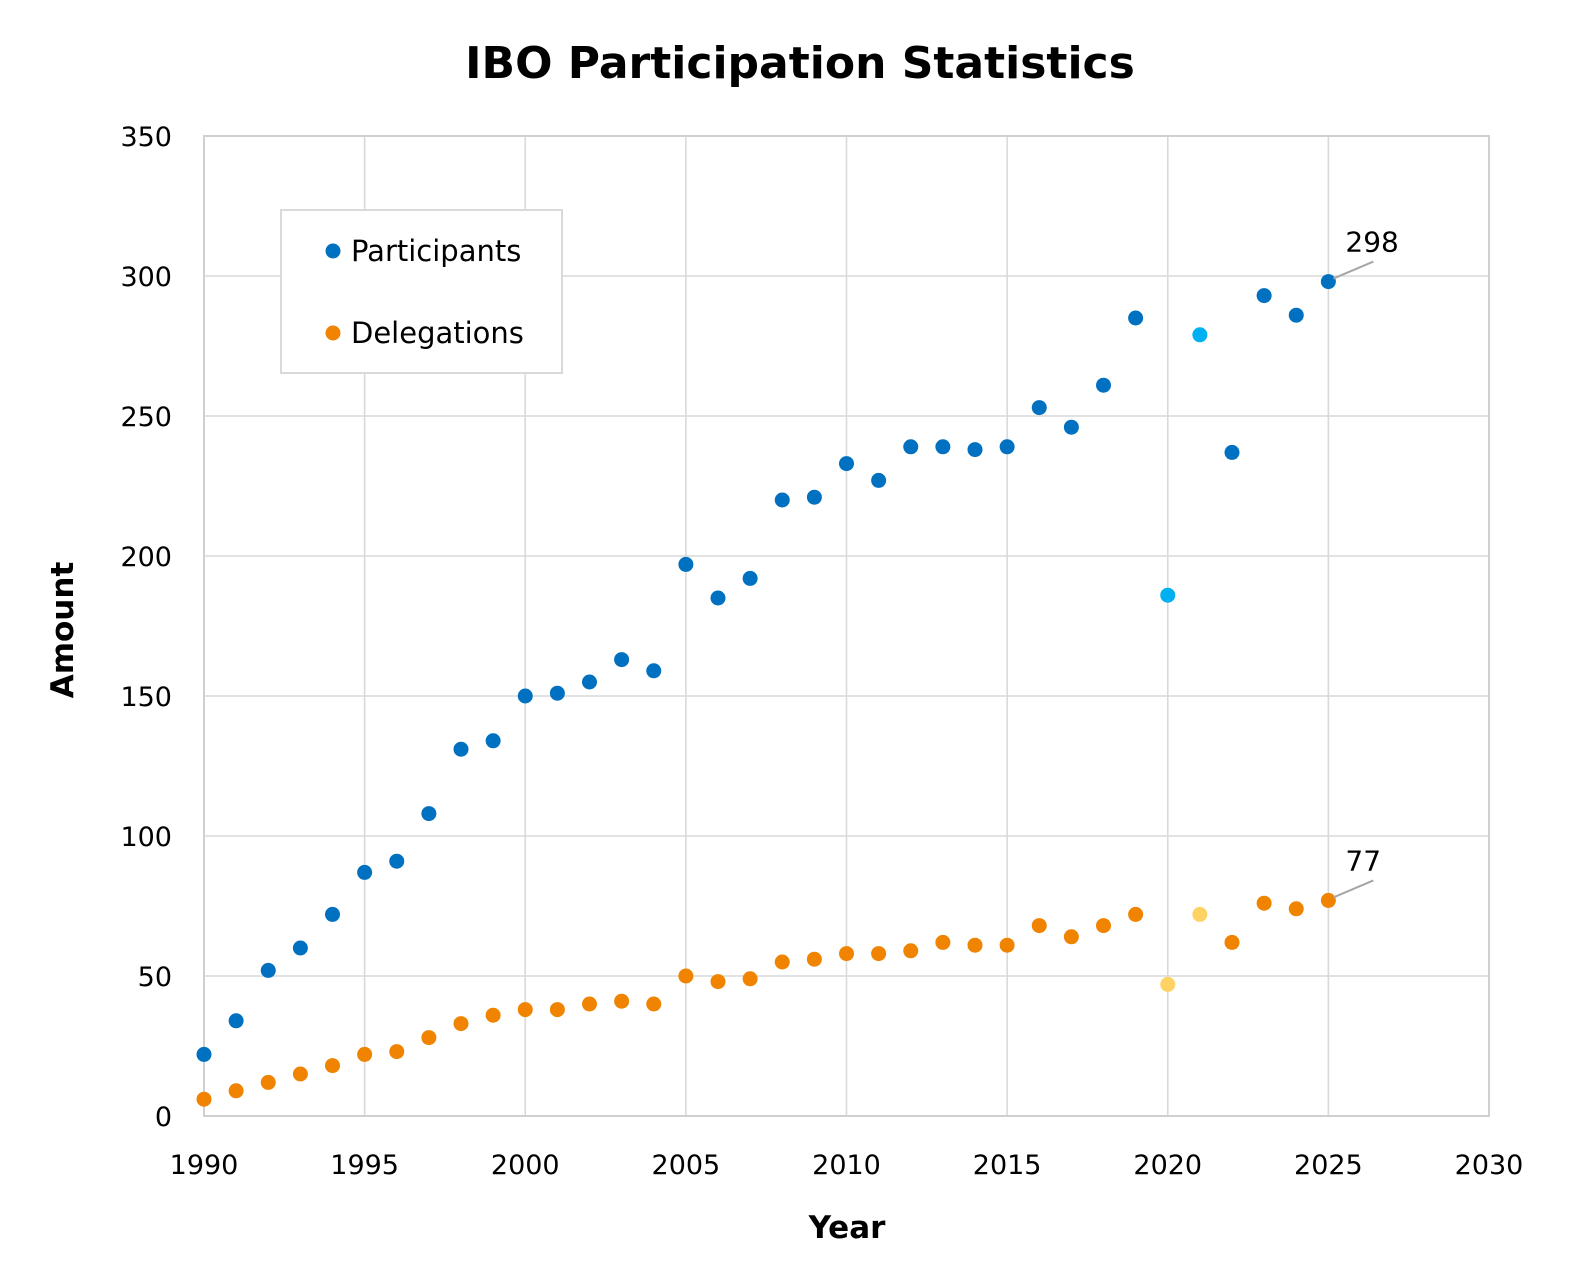 This screenshot has width=1570, height=1280. What do you see at coordinates (397, 861) in the screenshot?
I see `participants-point-1996` at bounding box center [397, 861].